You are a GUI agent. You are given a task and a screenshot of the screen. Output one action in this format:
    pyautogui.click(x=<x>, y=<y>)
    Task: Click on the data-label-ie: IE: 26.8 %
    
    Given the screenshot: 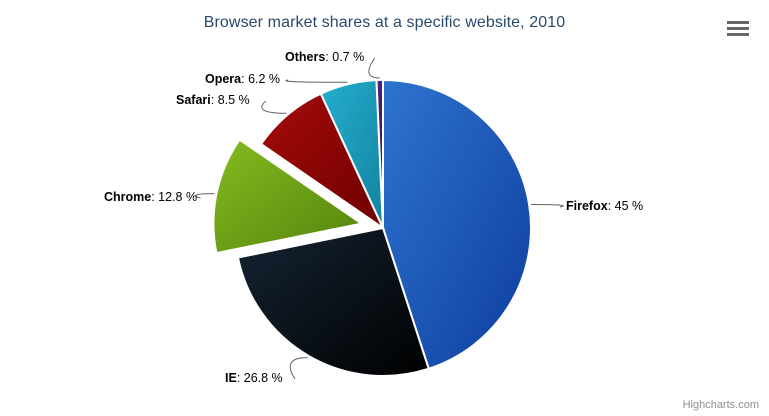 What is the action you would take?
    pyautogui.click(x=254, y=378)
    